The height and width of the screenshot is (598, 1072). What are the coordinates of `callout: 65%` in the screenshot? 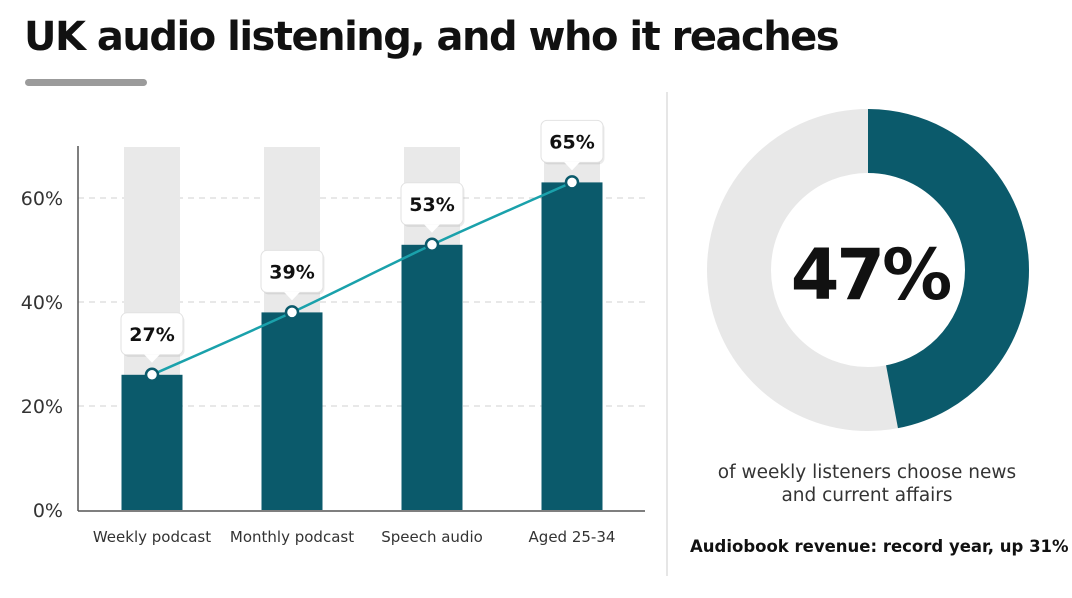 It's located at (572, 145).